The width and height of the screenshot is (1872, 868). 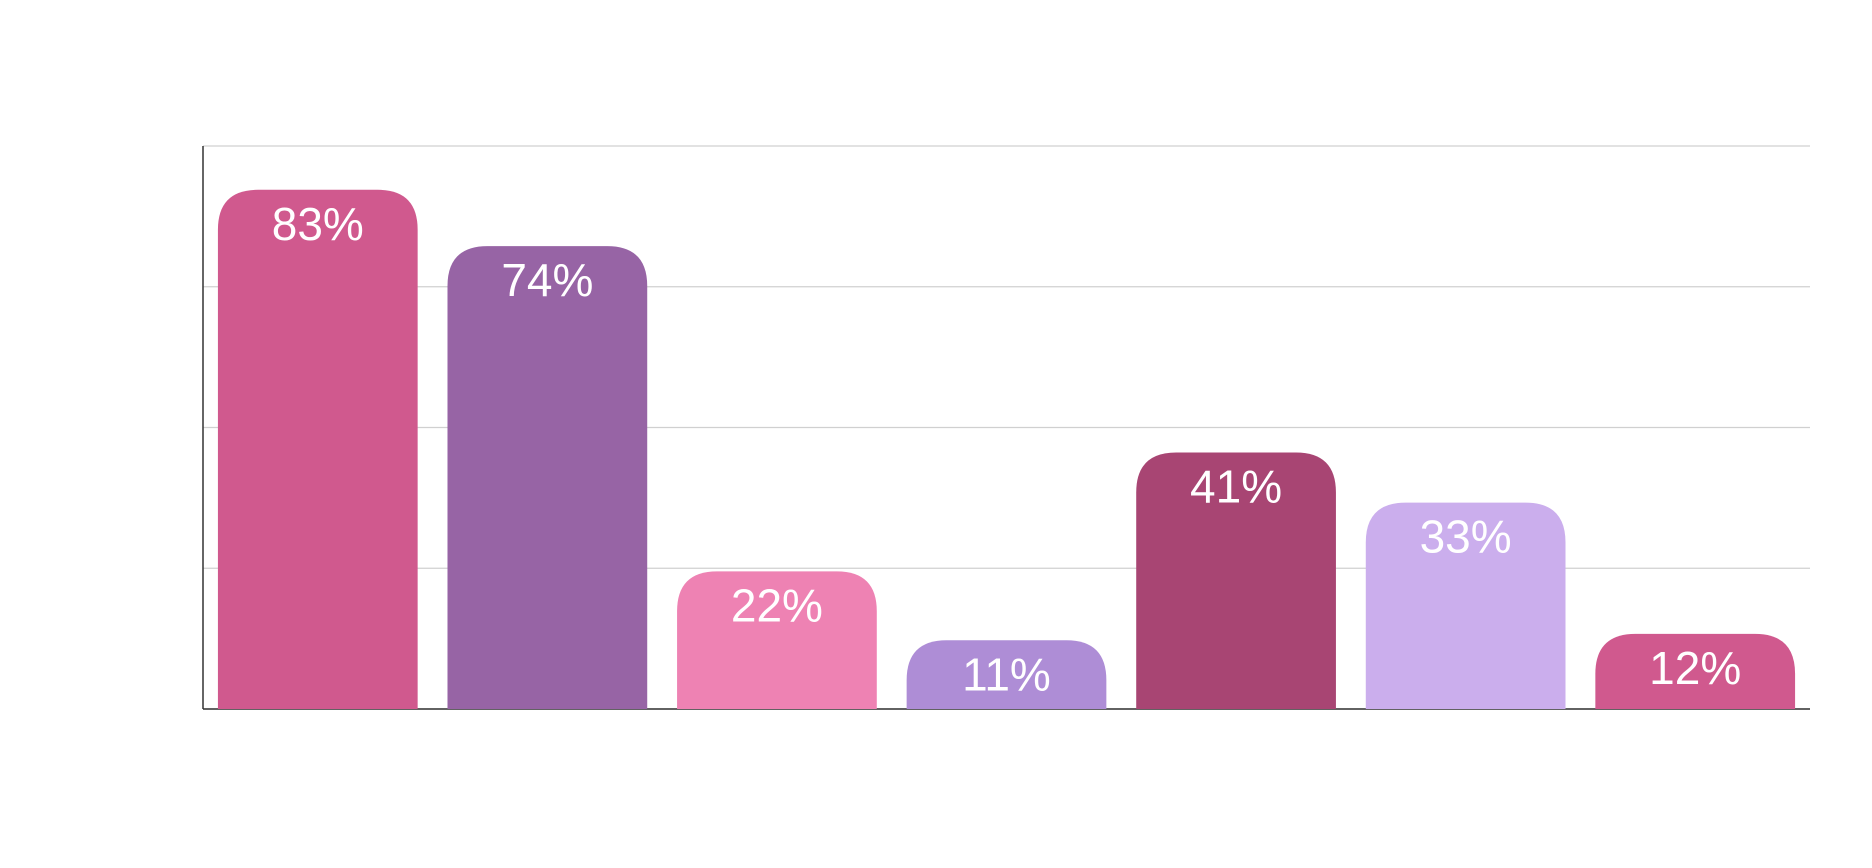 What do you see at coordinates (1695, 668) in the screenshot?
I see `value-label: 12%` at bounding box center [1695, 668].